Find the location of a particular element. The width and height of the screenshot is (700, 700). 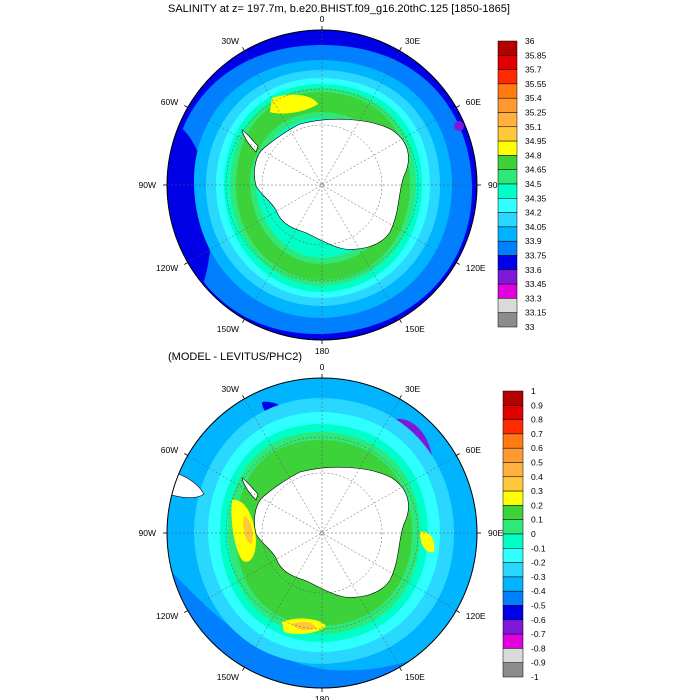

bottom-lon-label: 60E is located at coordinates (473, 450).